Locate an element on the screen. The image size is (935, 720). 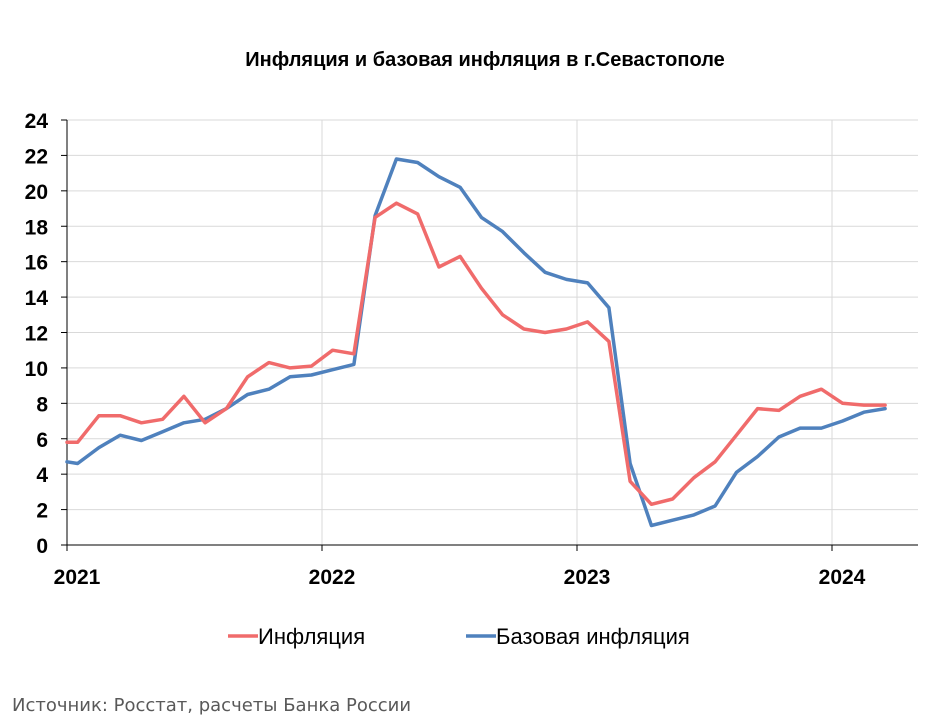
y-tick-label: 6 is located at coordinates (42, 440).